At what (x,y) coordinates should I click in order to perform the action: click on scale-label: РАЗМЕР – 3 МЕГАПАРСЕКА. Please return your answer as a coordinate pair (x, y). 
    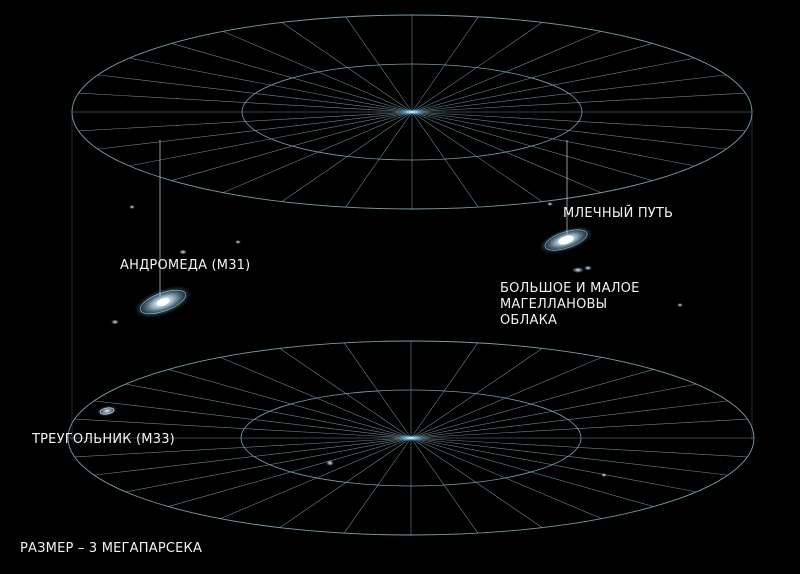
    Looking at the image, I should click on (111, 548).